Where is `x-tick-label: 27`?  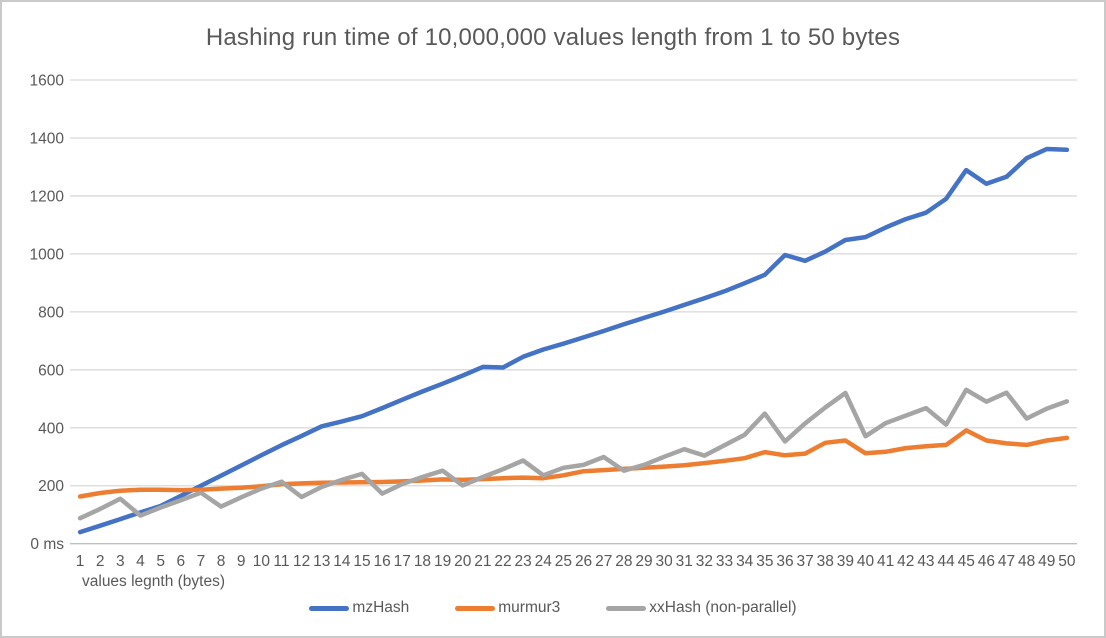 x-tick-label: 27 is located at coordinates (603, 561).